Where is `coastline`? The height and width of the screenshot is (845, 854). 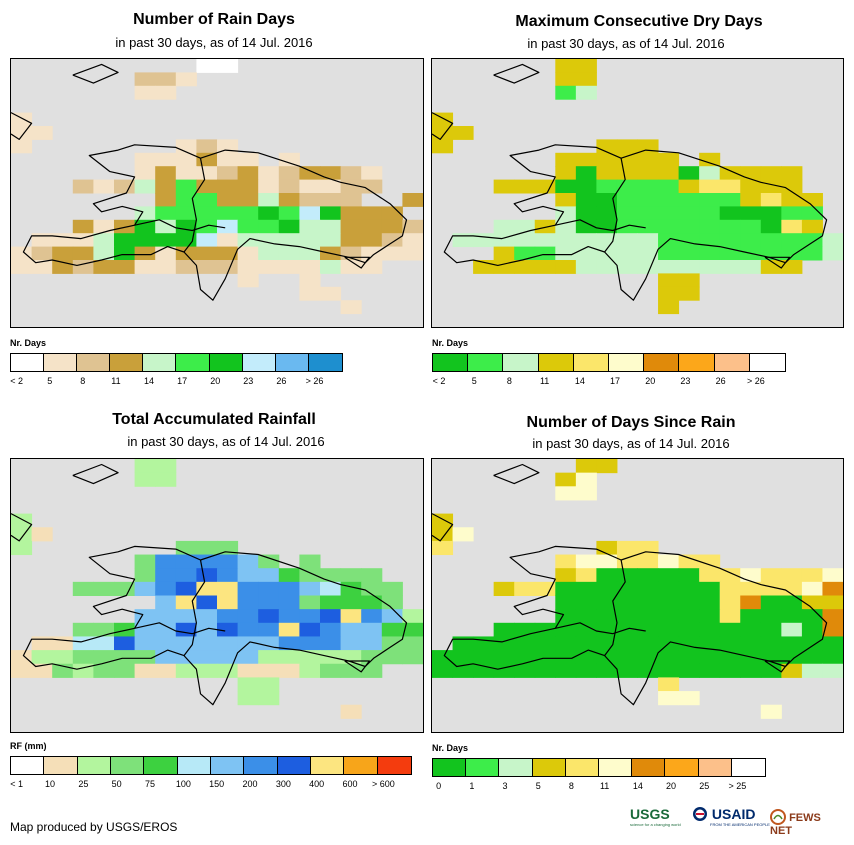 coastline is located at coordinates (635, 625).